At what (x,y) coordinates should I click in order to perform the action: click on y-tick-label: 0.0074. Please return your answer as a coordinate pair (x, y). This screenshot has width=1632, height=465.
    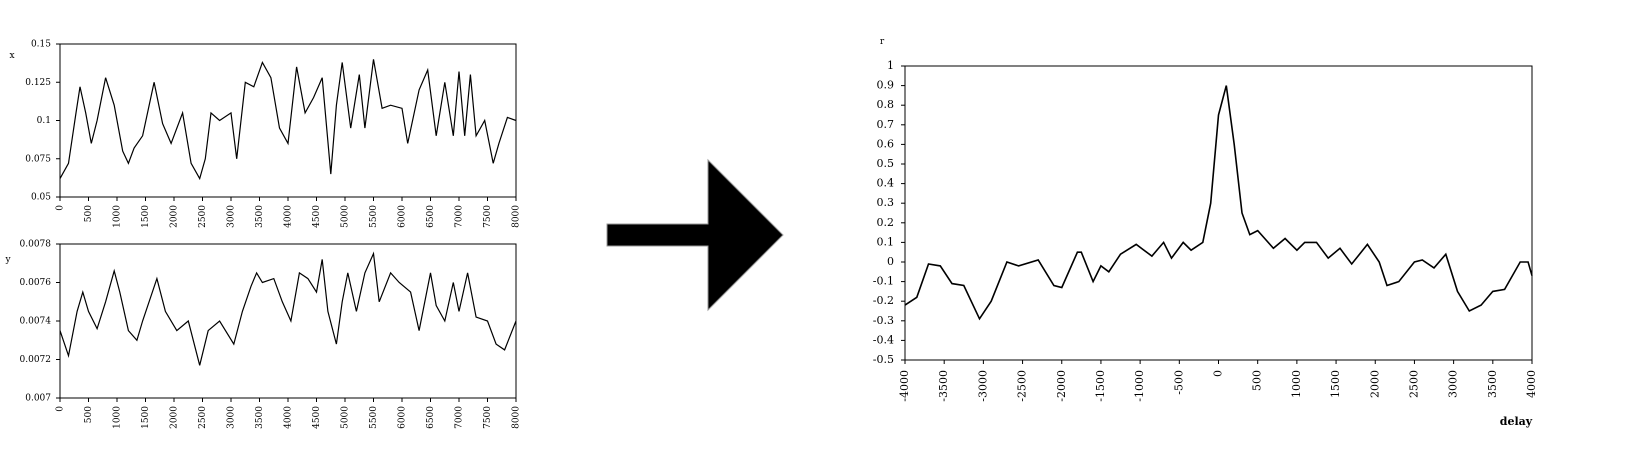
    Looking at the image, I should click on (36, 322).